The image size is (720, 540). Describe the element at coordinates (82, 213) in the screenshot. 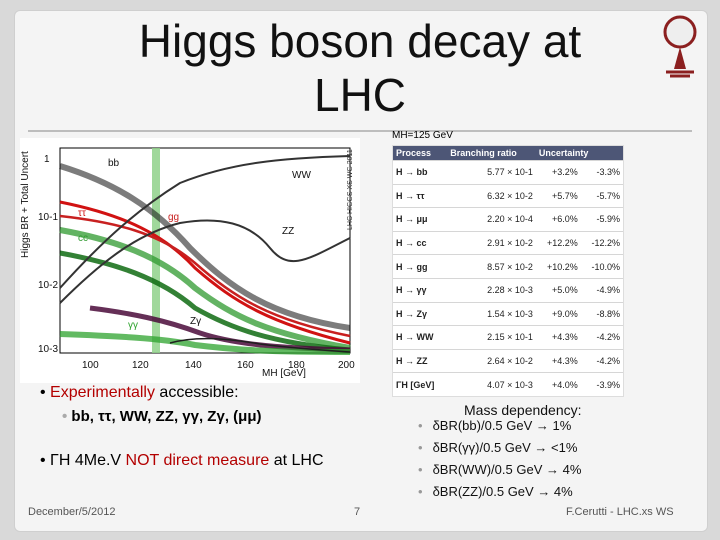

I see `label-tautau: ττ` at that location.